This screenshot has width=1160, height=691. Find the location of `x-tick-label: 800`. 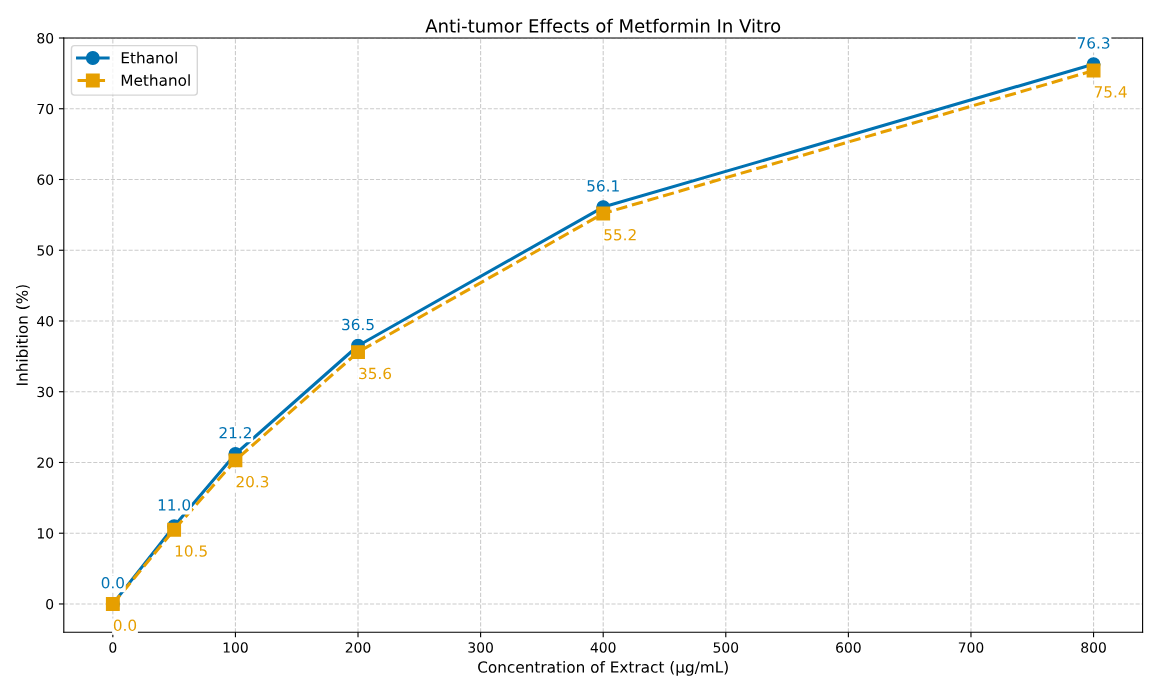

x-tick-label: 800 is located at coordinates (1093, 647).